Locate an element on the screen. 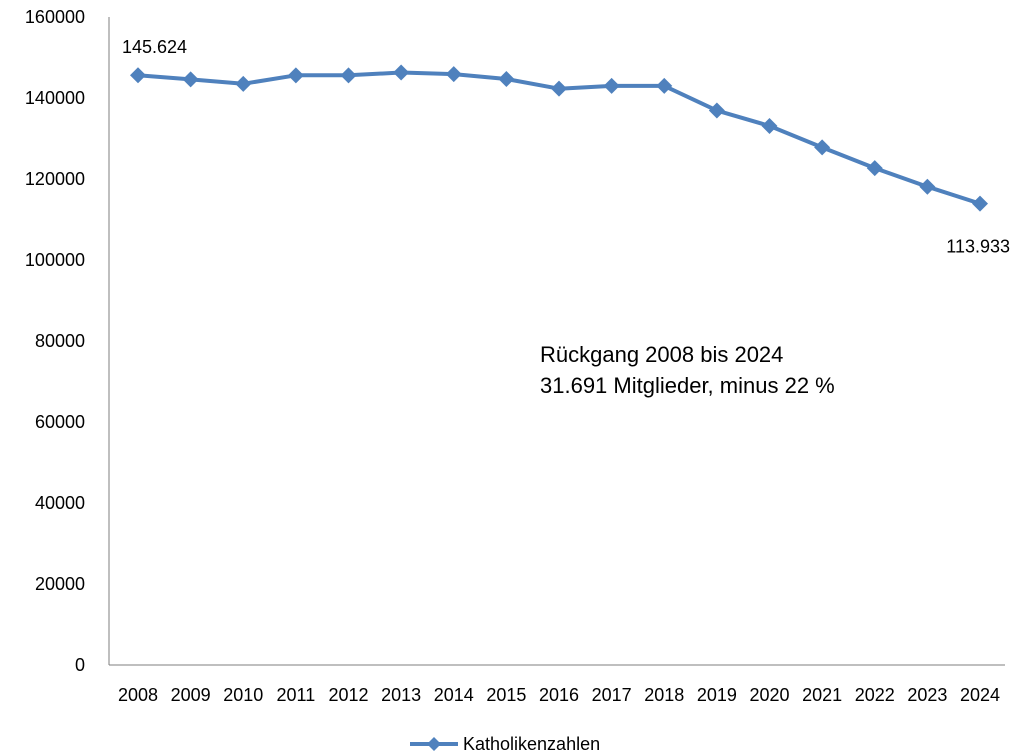 Image resolution: width=1035 pixels, height=755 pixels. x-tick-label: 2019 is located at coordinates (717, 695).